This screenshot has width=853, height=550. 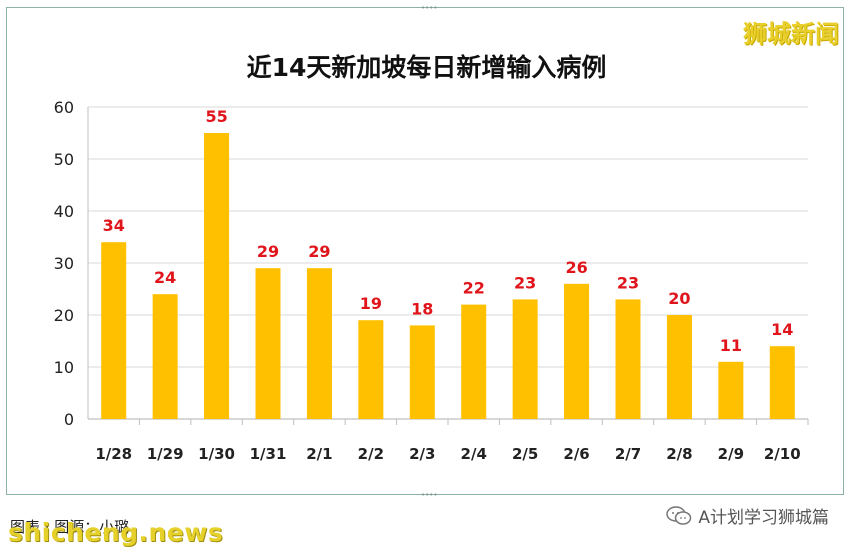 What do you see at coordinates (782, 454) in the screenshot?
I see `x-tick-label: 2/10` at bounding box center [782, 454].